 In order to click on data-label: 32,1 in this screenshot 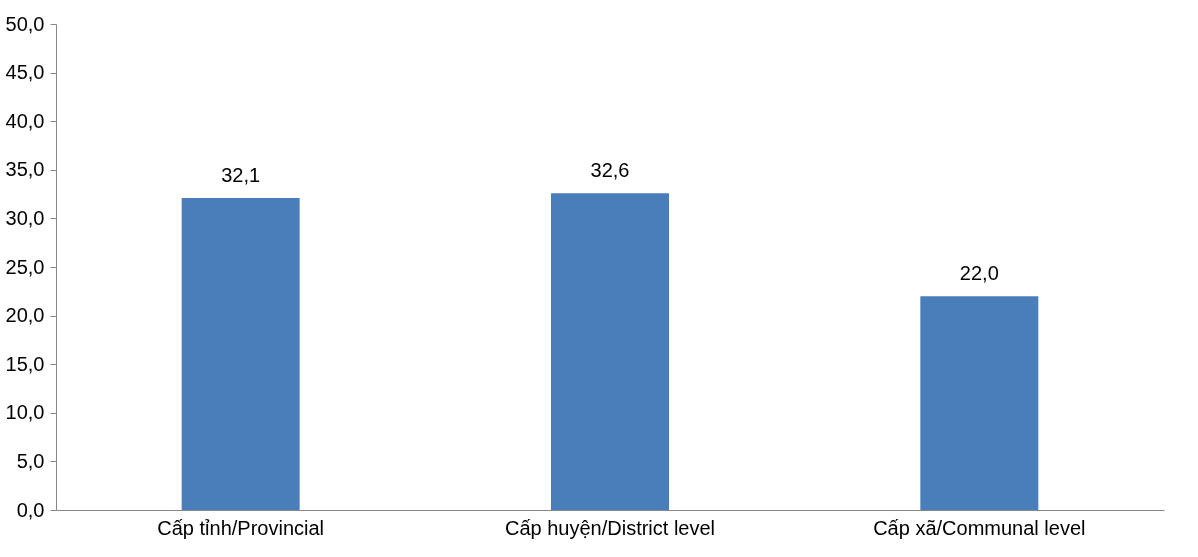, I will do `click(241, 174)`.